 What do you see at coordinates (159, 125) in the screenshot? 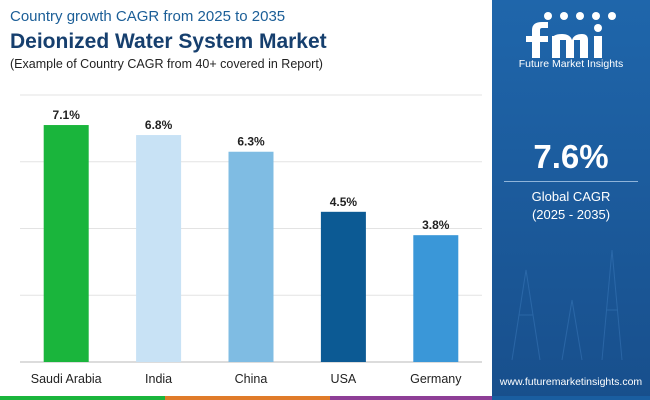
I see `value-label-india: 6.8%` at bounding box center [159, 125].